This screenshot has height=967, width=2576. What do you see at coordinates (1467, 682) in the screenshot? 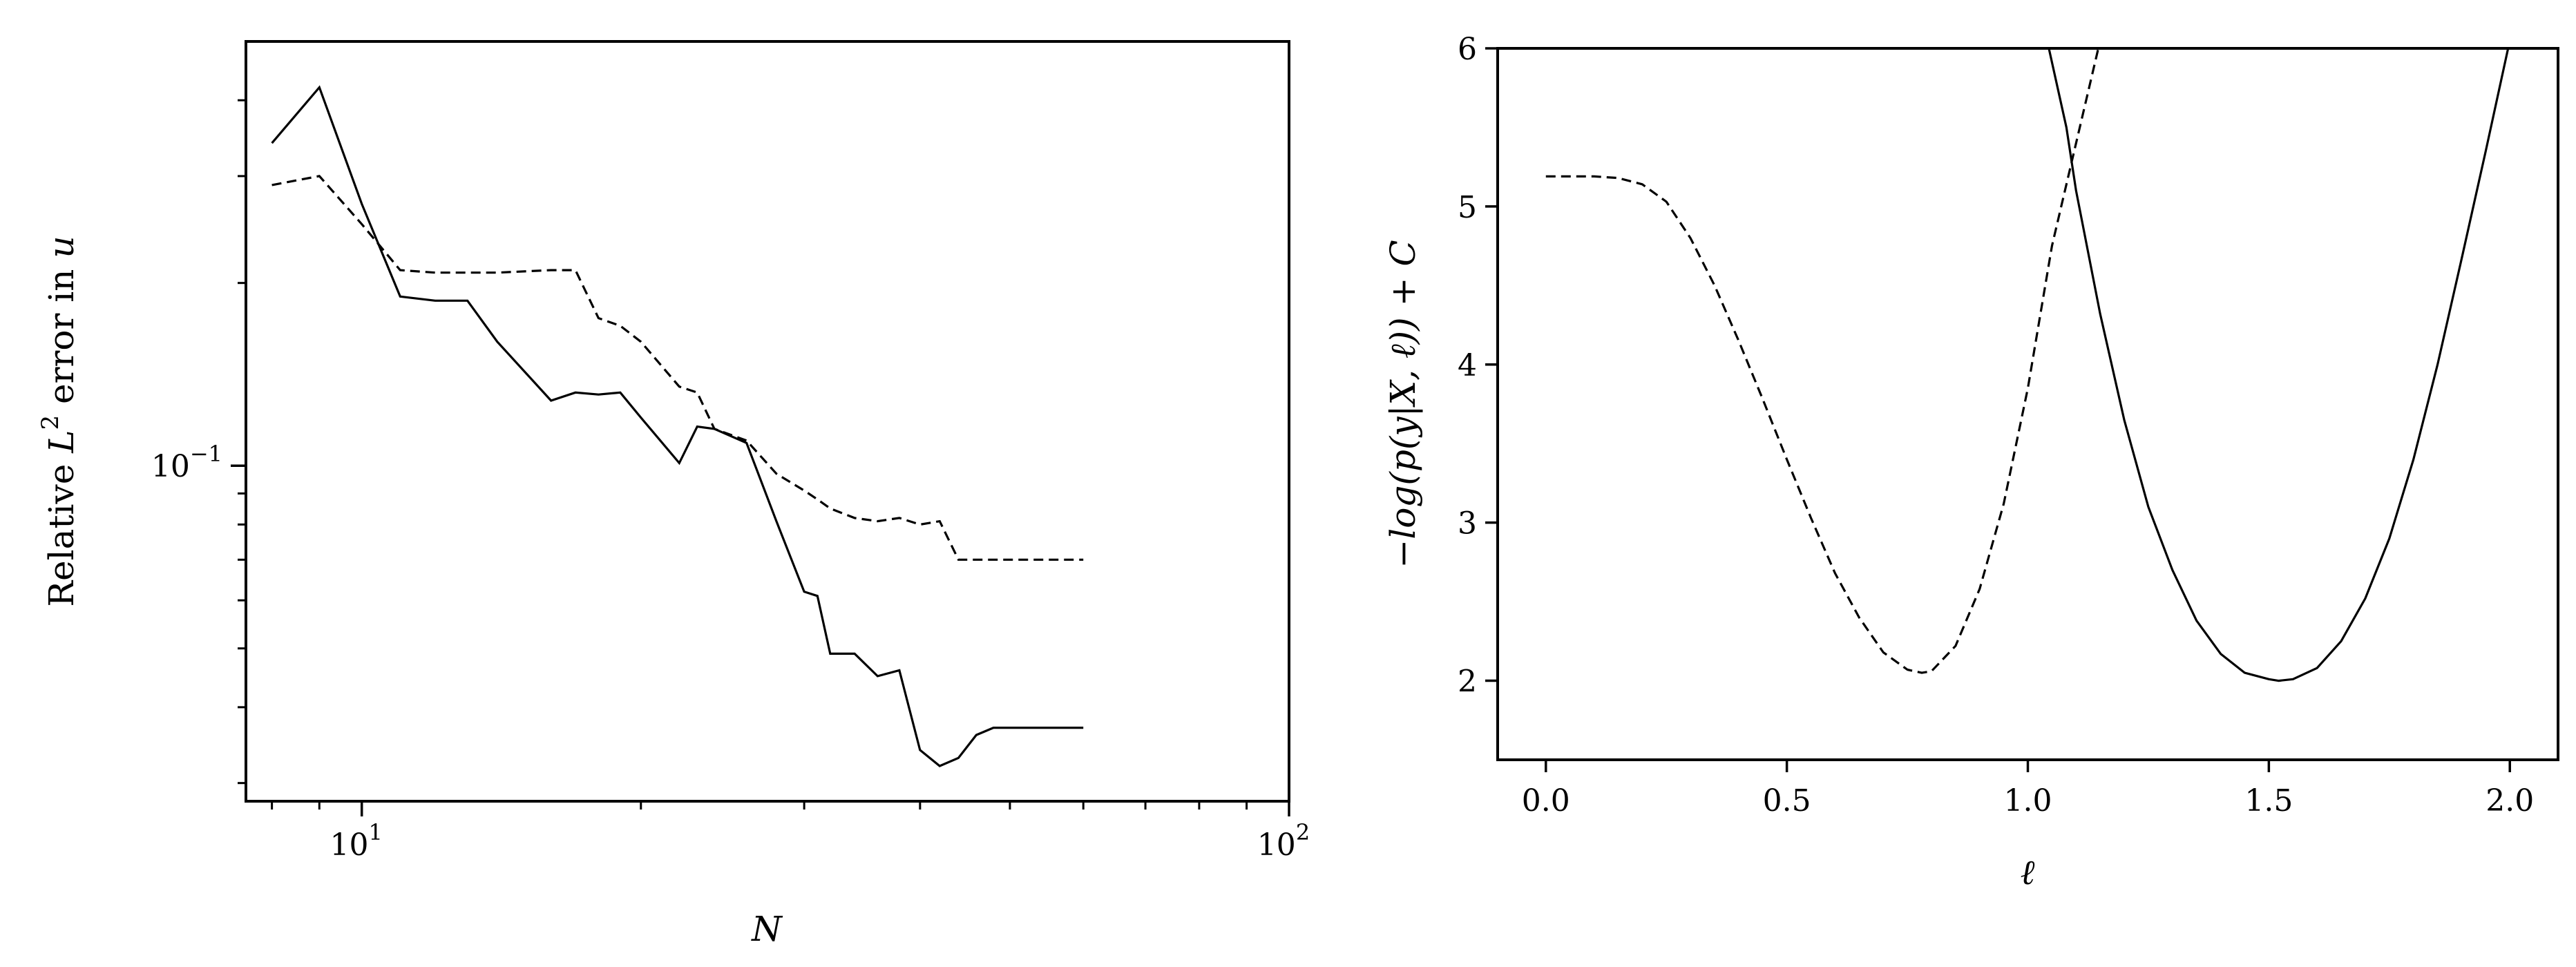
I see `right-y-tick-label: 2` at bounding box center [1467, 682].